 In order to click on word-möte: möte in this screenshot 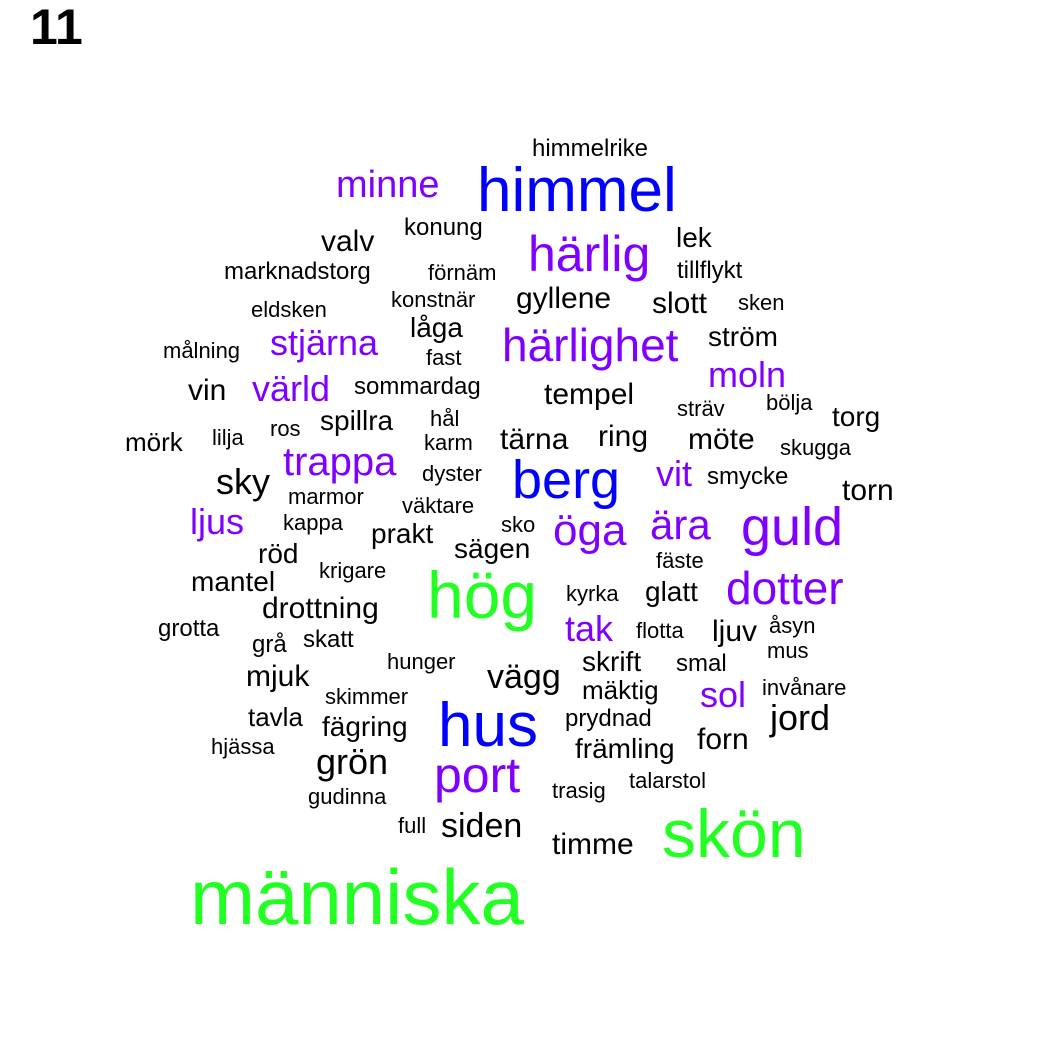, I will do `click(721, 439)`.